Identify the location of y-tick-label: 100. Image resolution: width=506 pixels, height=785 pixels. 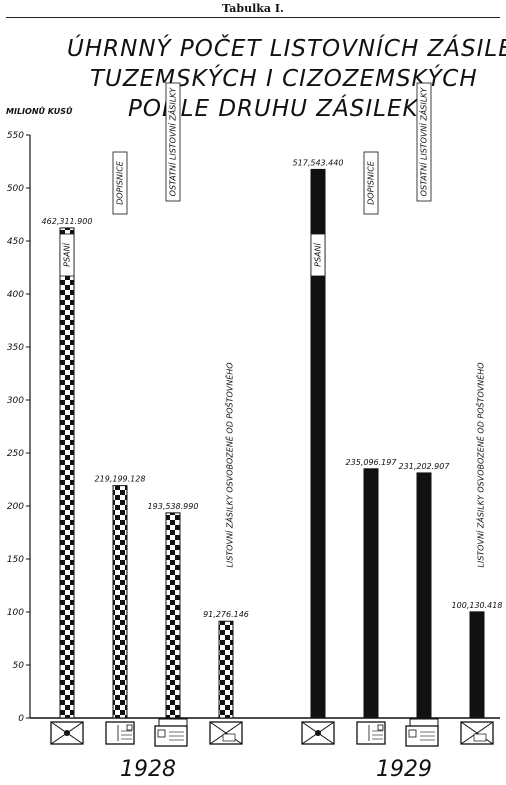
(15, 613).